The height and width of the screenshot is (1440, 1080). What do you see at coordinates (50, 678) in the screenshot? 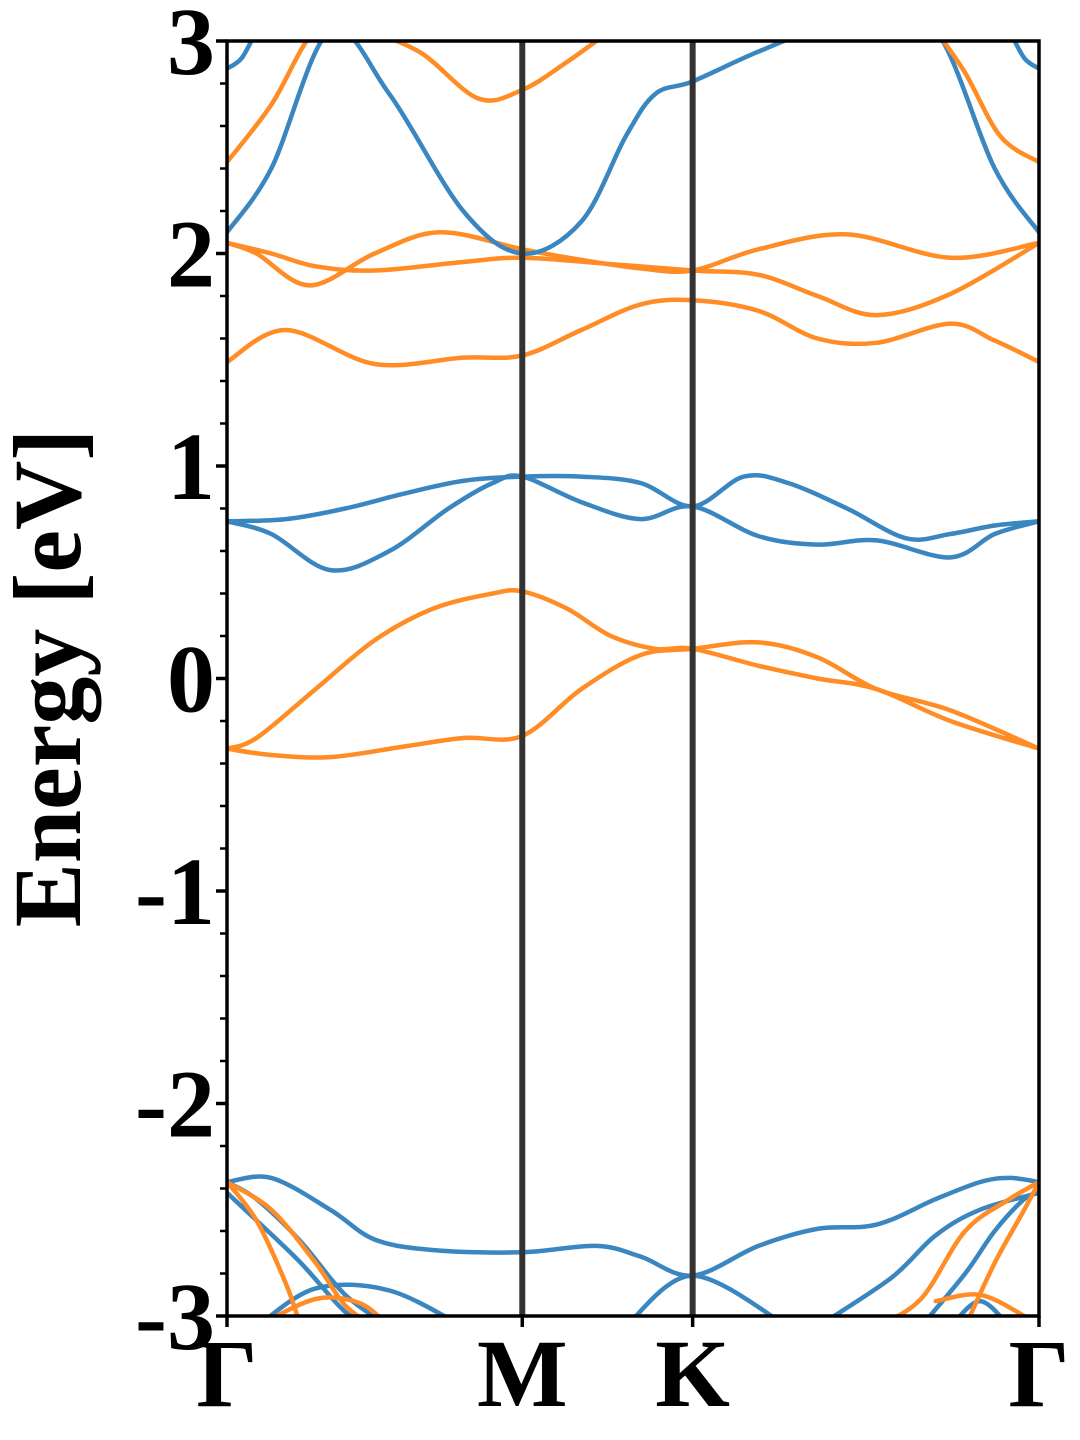
I see `y-axis-label: Energy [eV]` at bounding box center [50, 678].